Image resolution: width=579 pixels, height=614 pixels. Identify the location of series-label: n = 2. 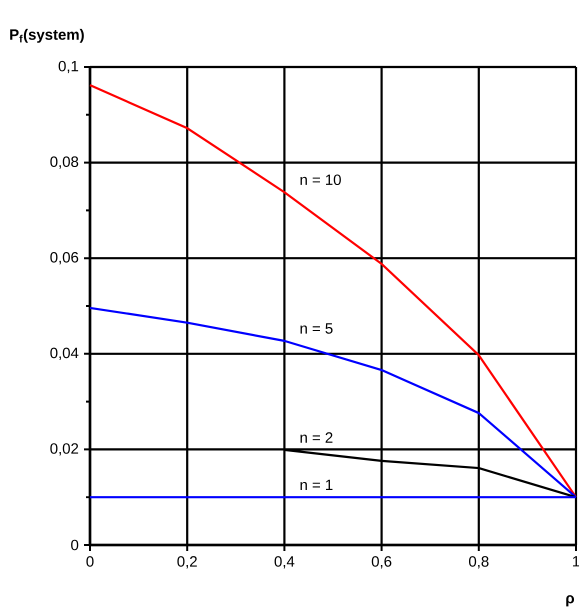
(316, 437).